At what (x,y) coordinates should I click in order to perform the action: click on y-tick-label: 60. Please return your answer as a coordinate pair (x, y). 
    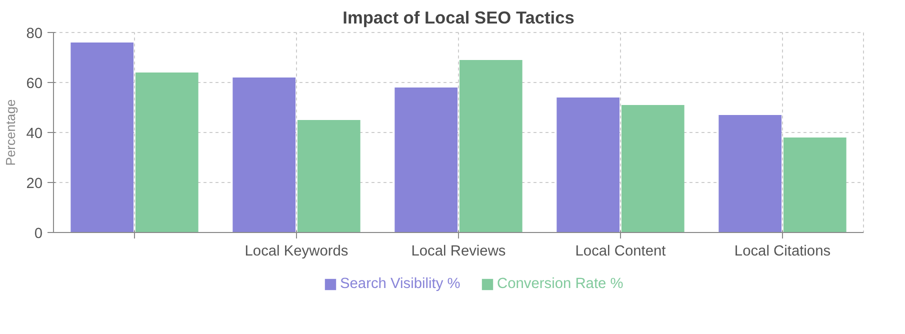
    Looking at the image, I should click on (34, 84).